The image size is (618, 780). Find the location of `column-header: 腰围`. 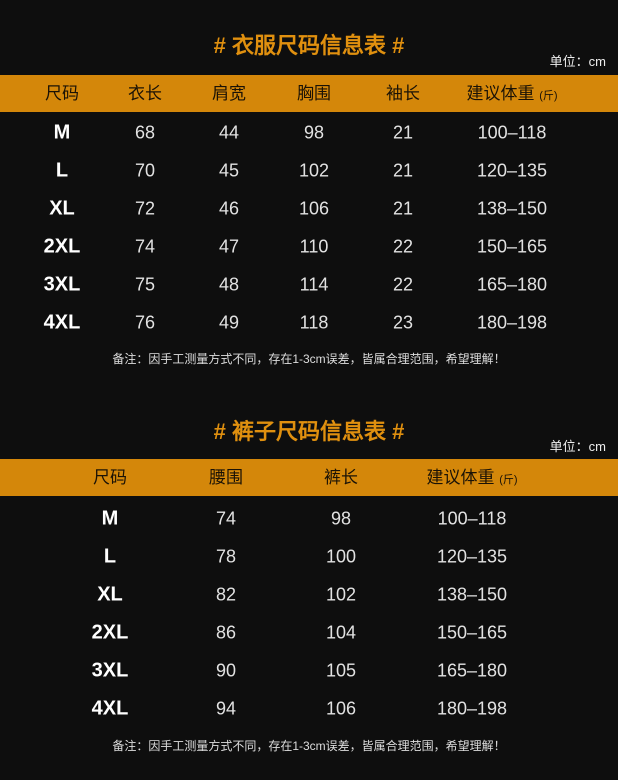

column-header: 腰围 is located at coordinates (226, 477).